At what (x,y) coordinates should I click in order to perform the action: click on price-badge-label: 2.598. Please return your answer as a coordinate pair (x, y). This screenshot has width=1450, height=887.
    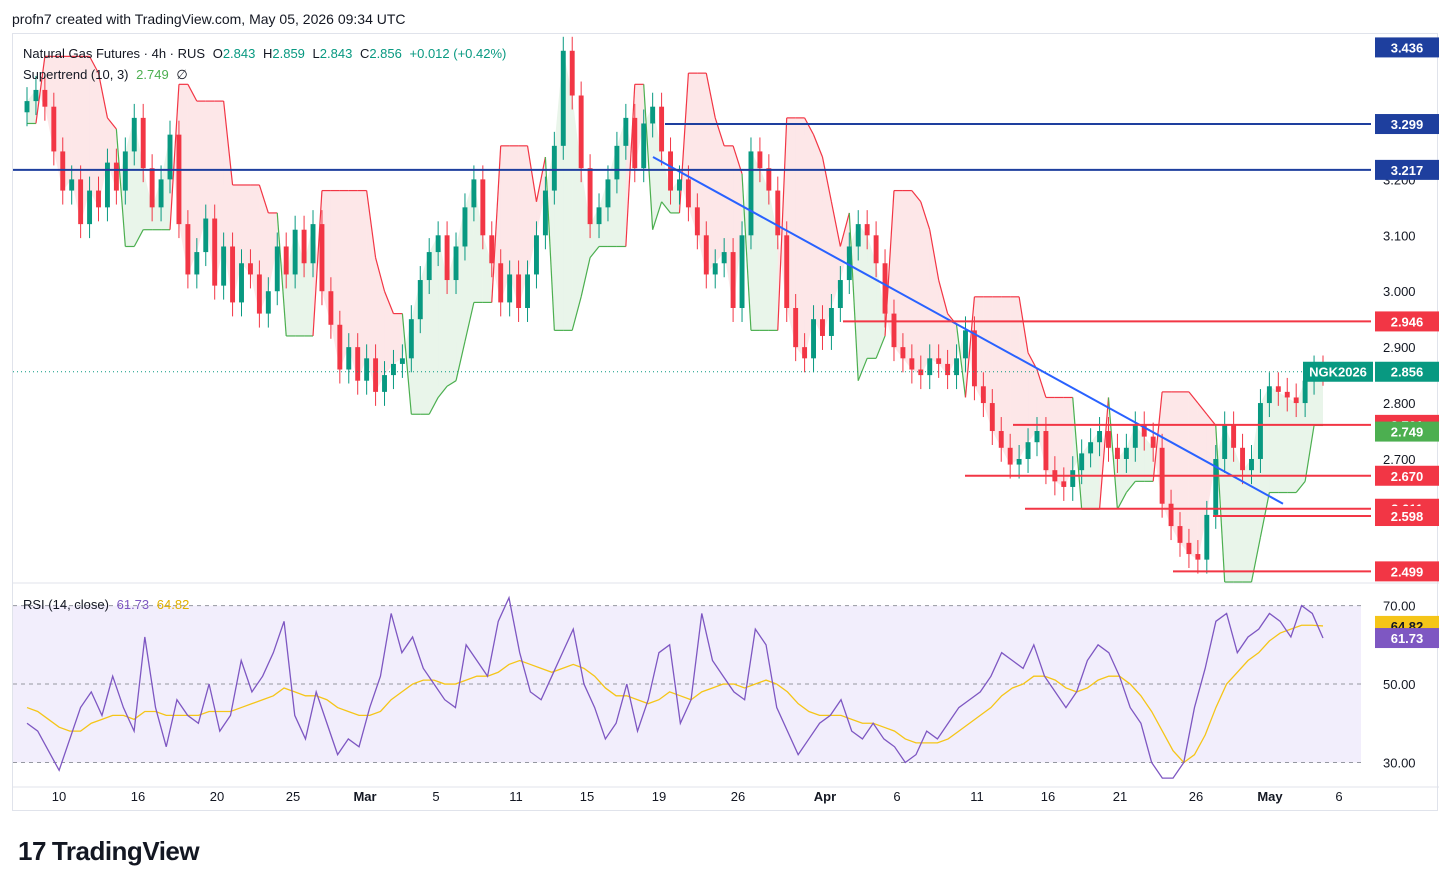
    Looking at the image, I should click on (1407, 516).